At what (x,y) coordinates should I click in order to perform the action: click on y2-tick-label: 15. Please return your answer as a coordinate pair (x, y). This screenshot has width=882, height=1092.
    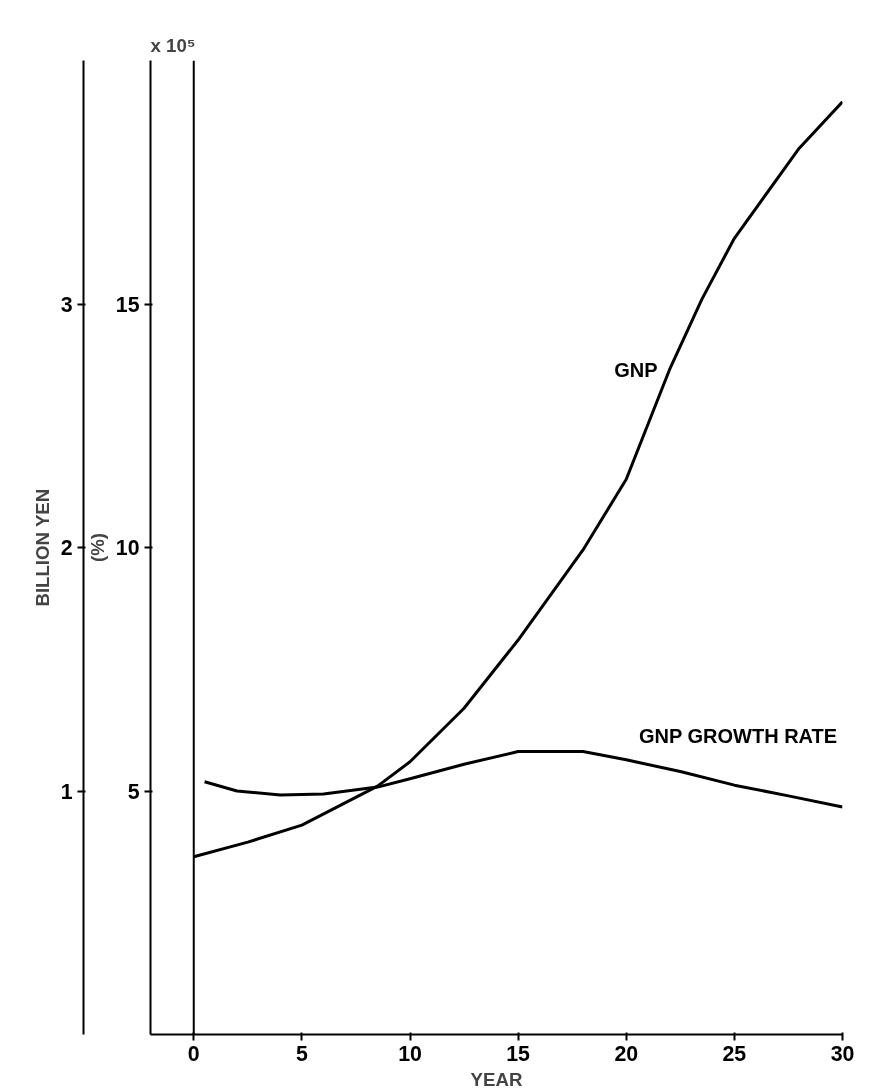
    Looking at the image, I should click on (127, 304).